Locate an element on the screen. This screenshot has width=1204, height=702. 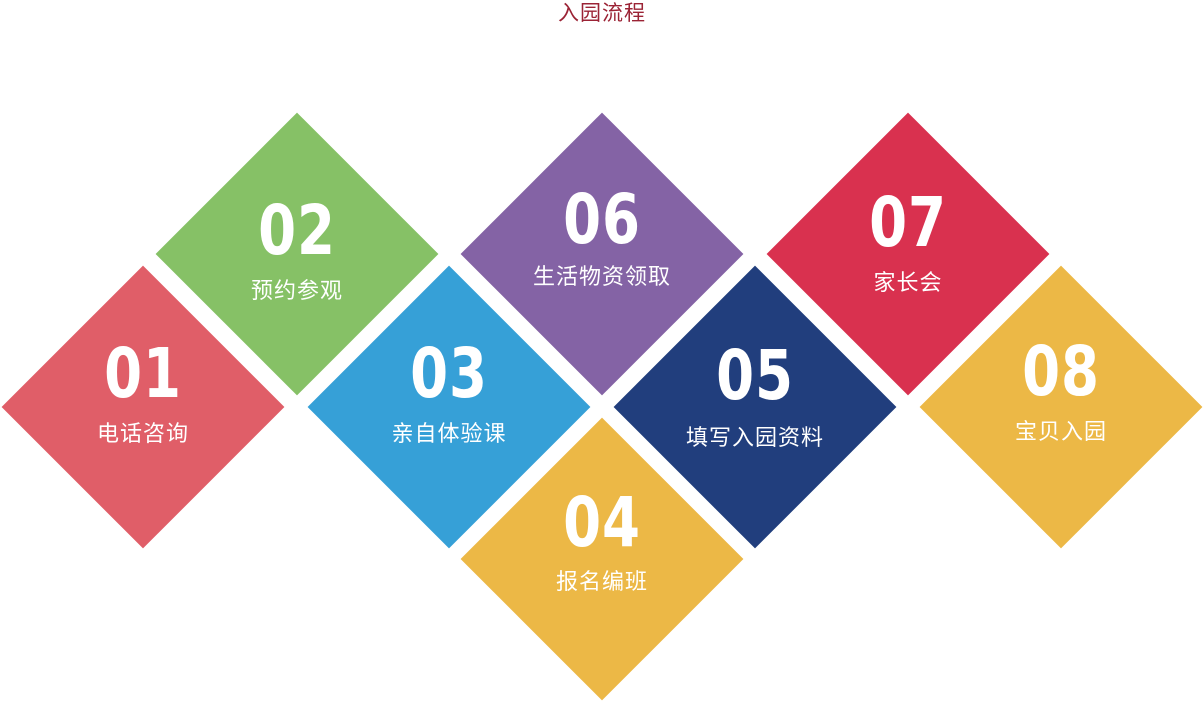
step-number: 06 is located at coordinates (602, 220).